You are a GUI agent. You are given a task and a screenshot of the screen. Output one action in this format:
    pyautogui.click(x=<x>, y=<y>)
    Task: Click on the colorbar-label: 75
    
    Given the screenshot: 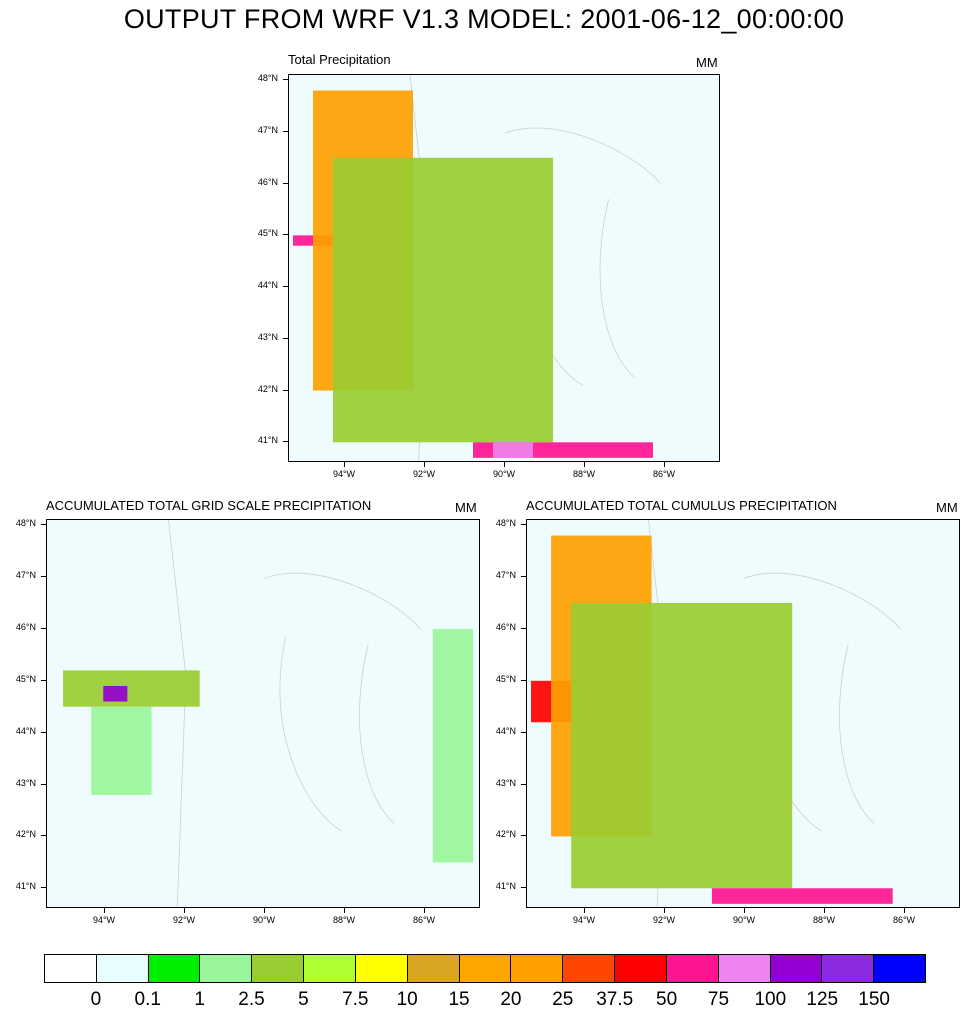 What is the action you would take?
    pyautogui.click(x=718, y=999)
    